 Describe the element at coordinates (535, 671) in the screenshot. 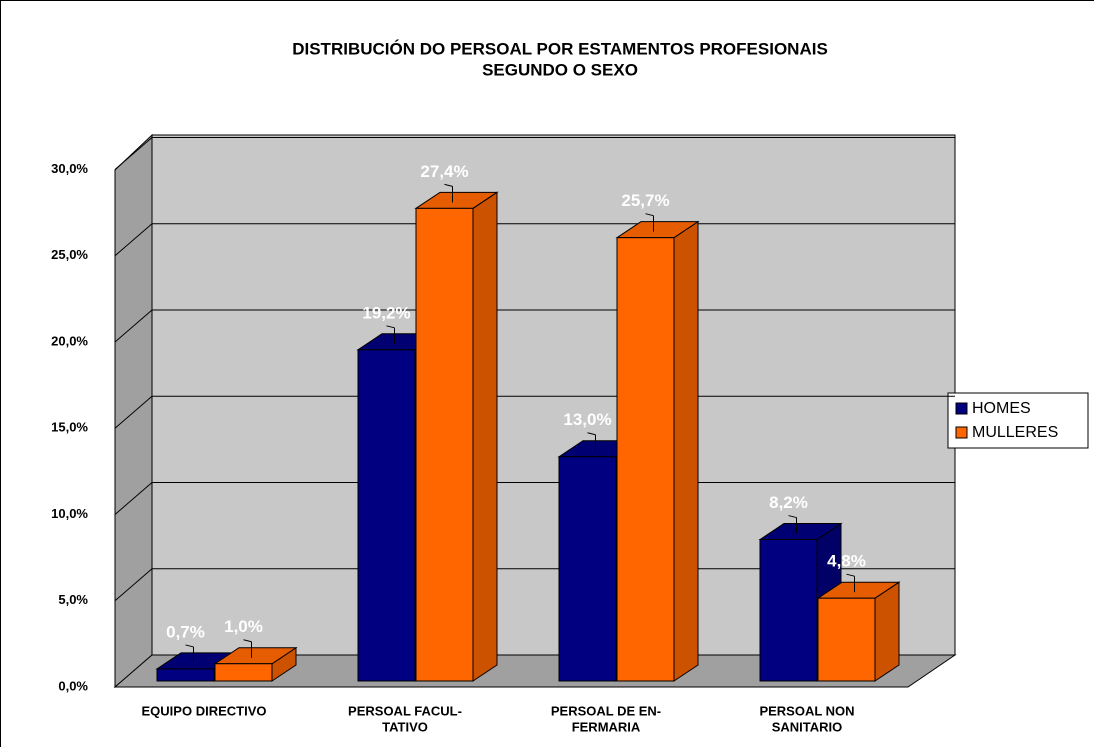

I see `floor` at that location.